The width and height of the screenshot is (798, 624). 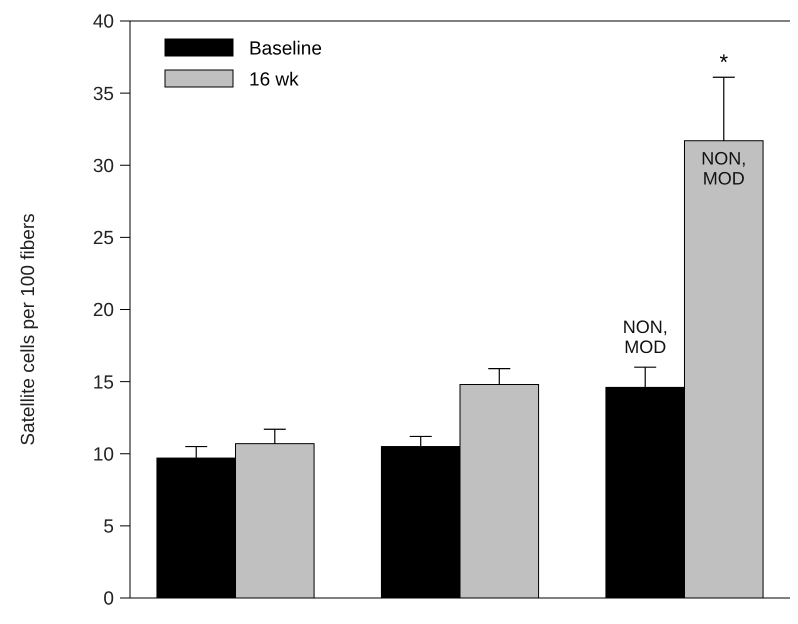 I want to click on y-tick-label: 5, so click(x=108, y=527).